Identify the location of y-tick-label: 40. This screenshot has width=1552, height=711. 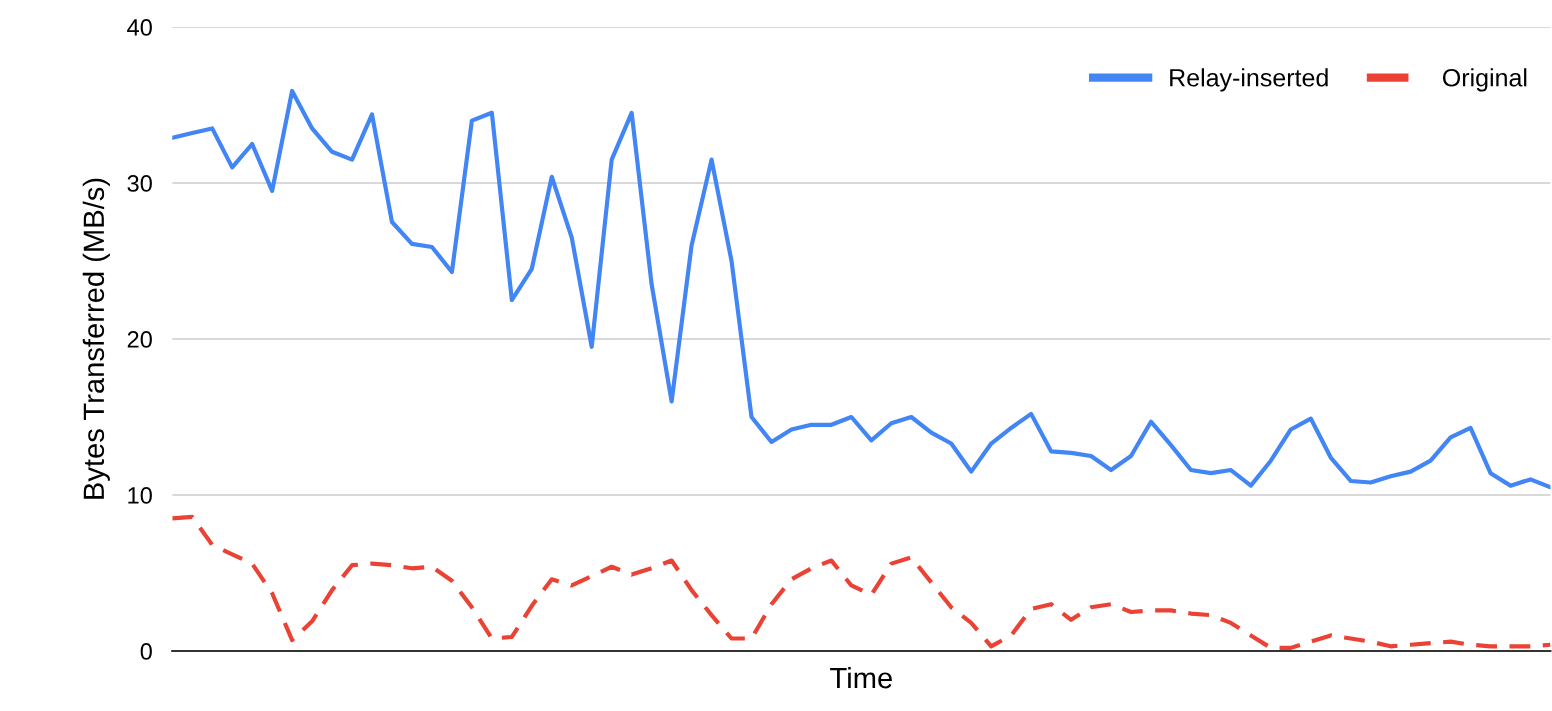
(139, 27).